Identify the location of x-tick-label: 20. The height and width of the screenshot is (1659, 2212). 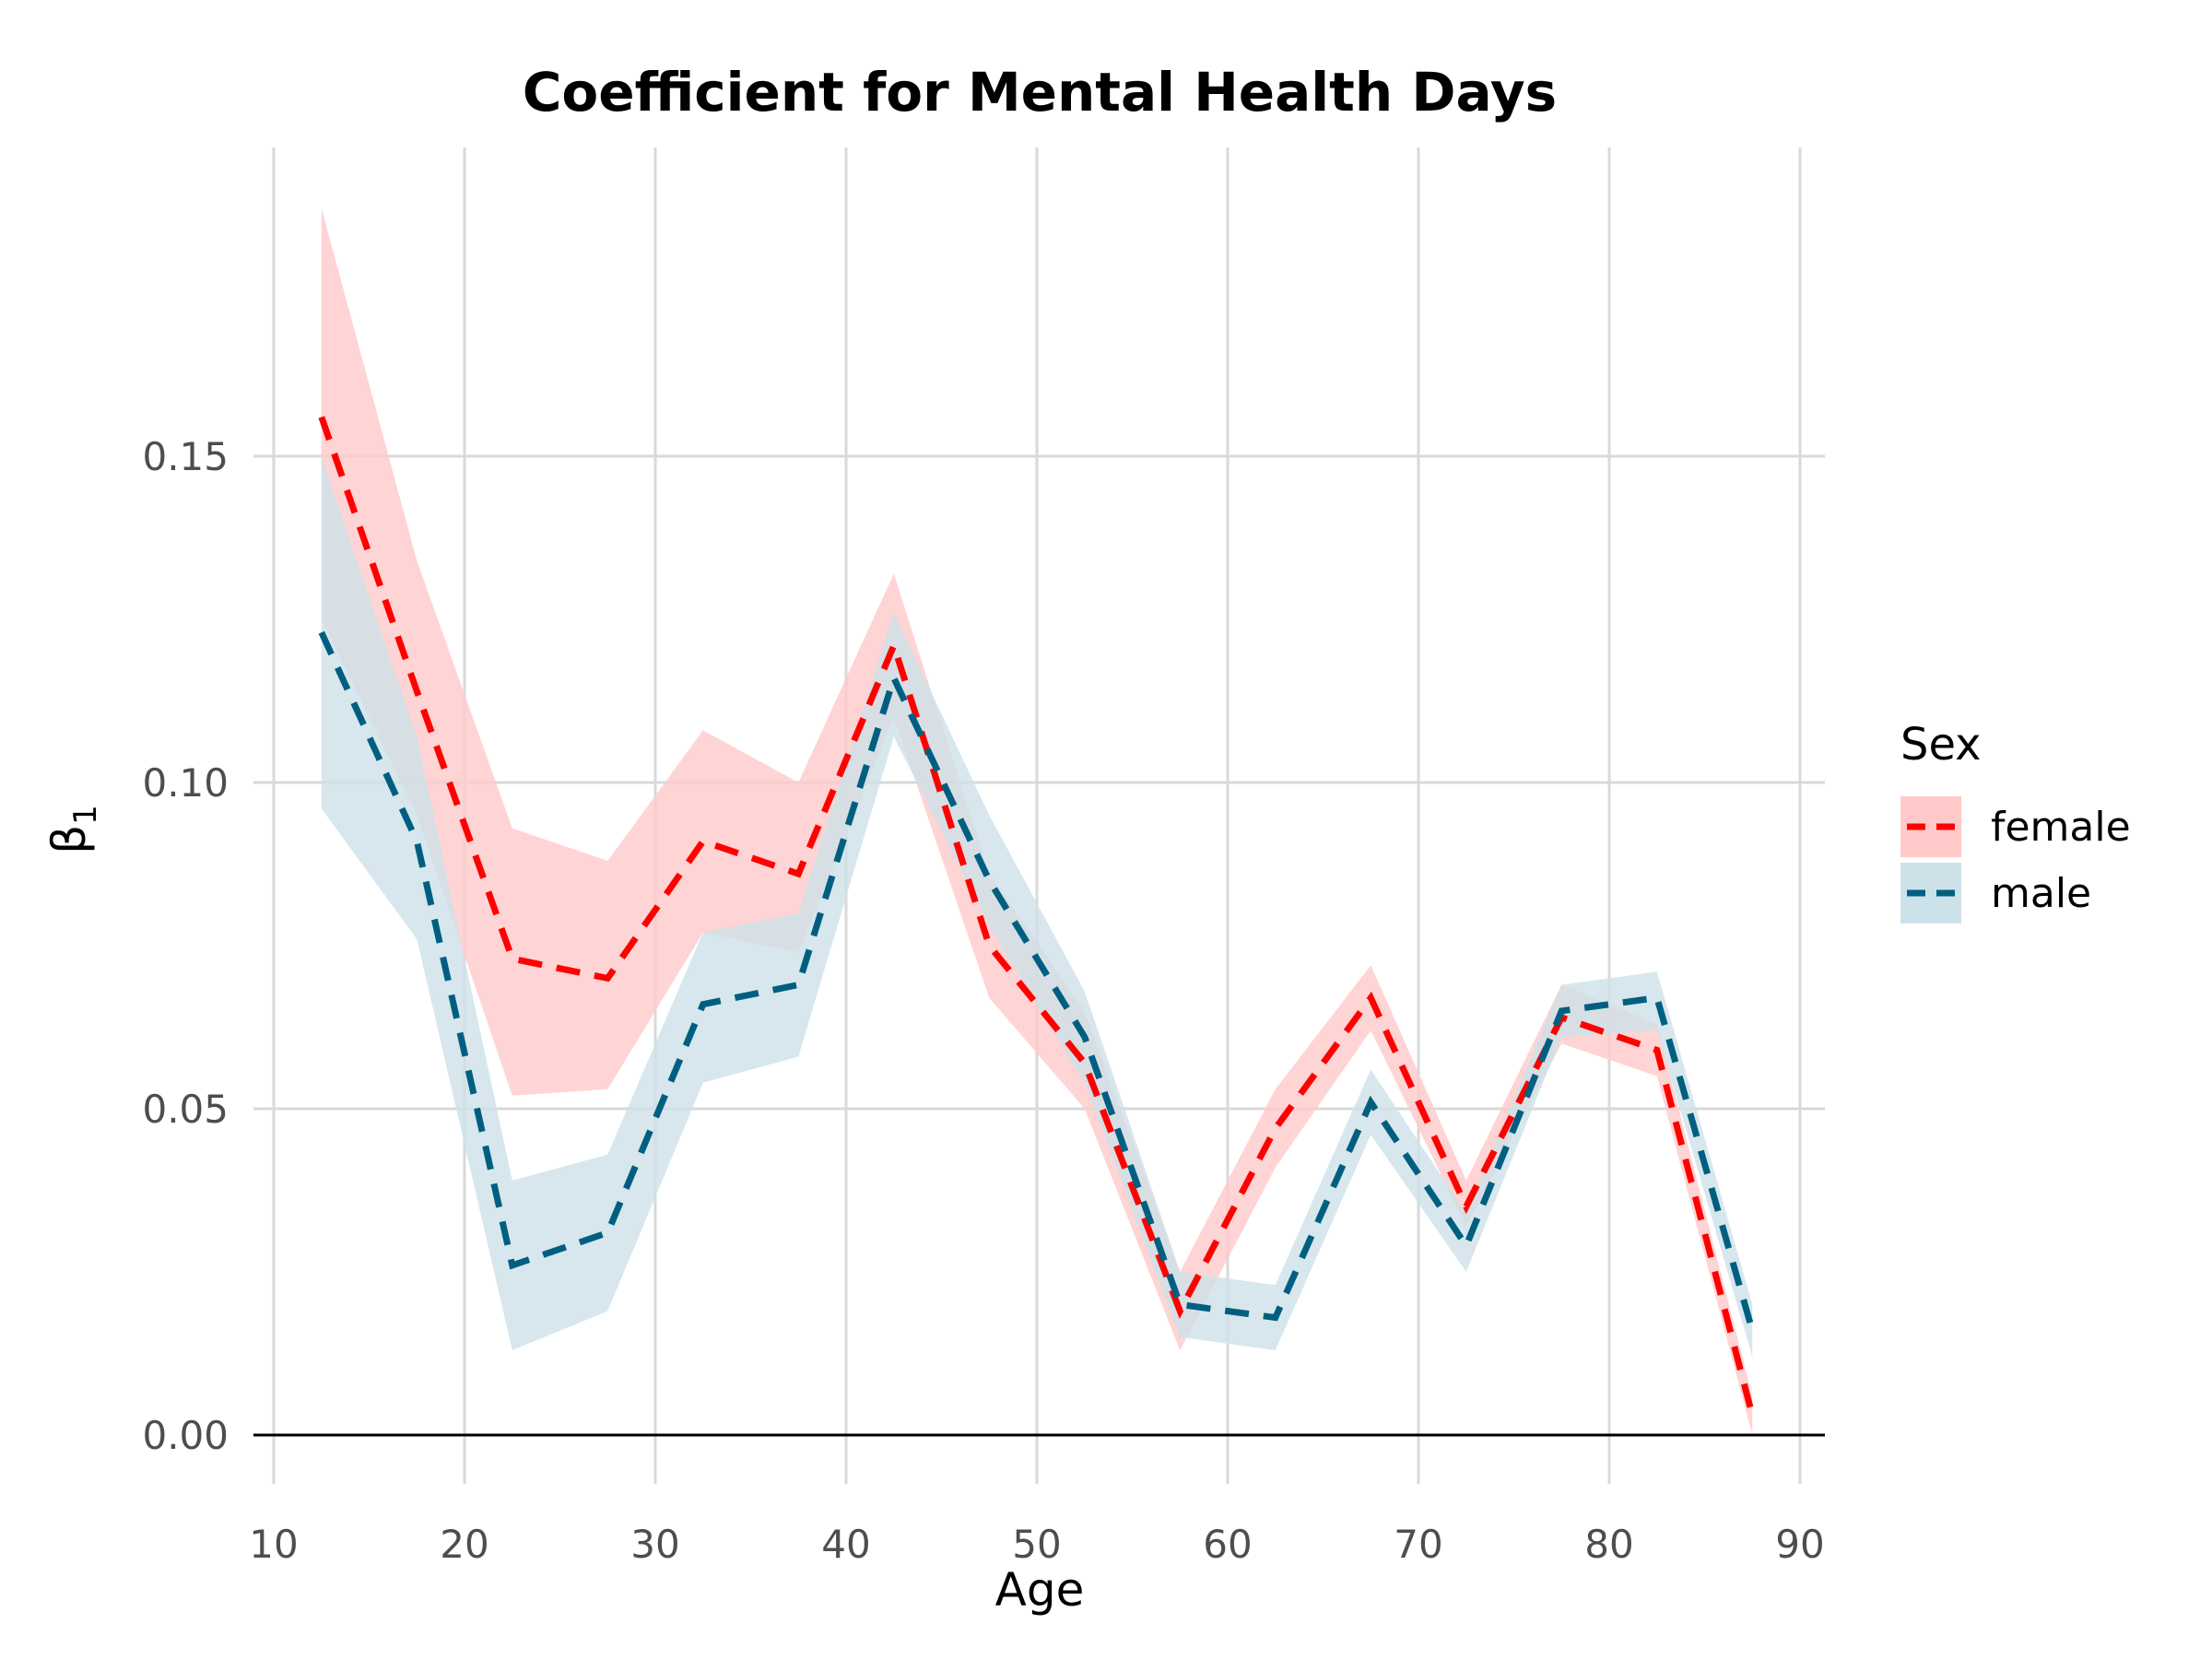
(464, 1544).